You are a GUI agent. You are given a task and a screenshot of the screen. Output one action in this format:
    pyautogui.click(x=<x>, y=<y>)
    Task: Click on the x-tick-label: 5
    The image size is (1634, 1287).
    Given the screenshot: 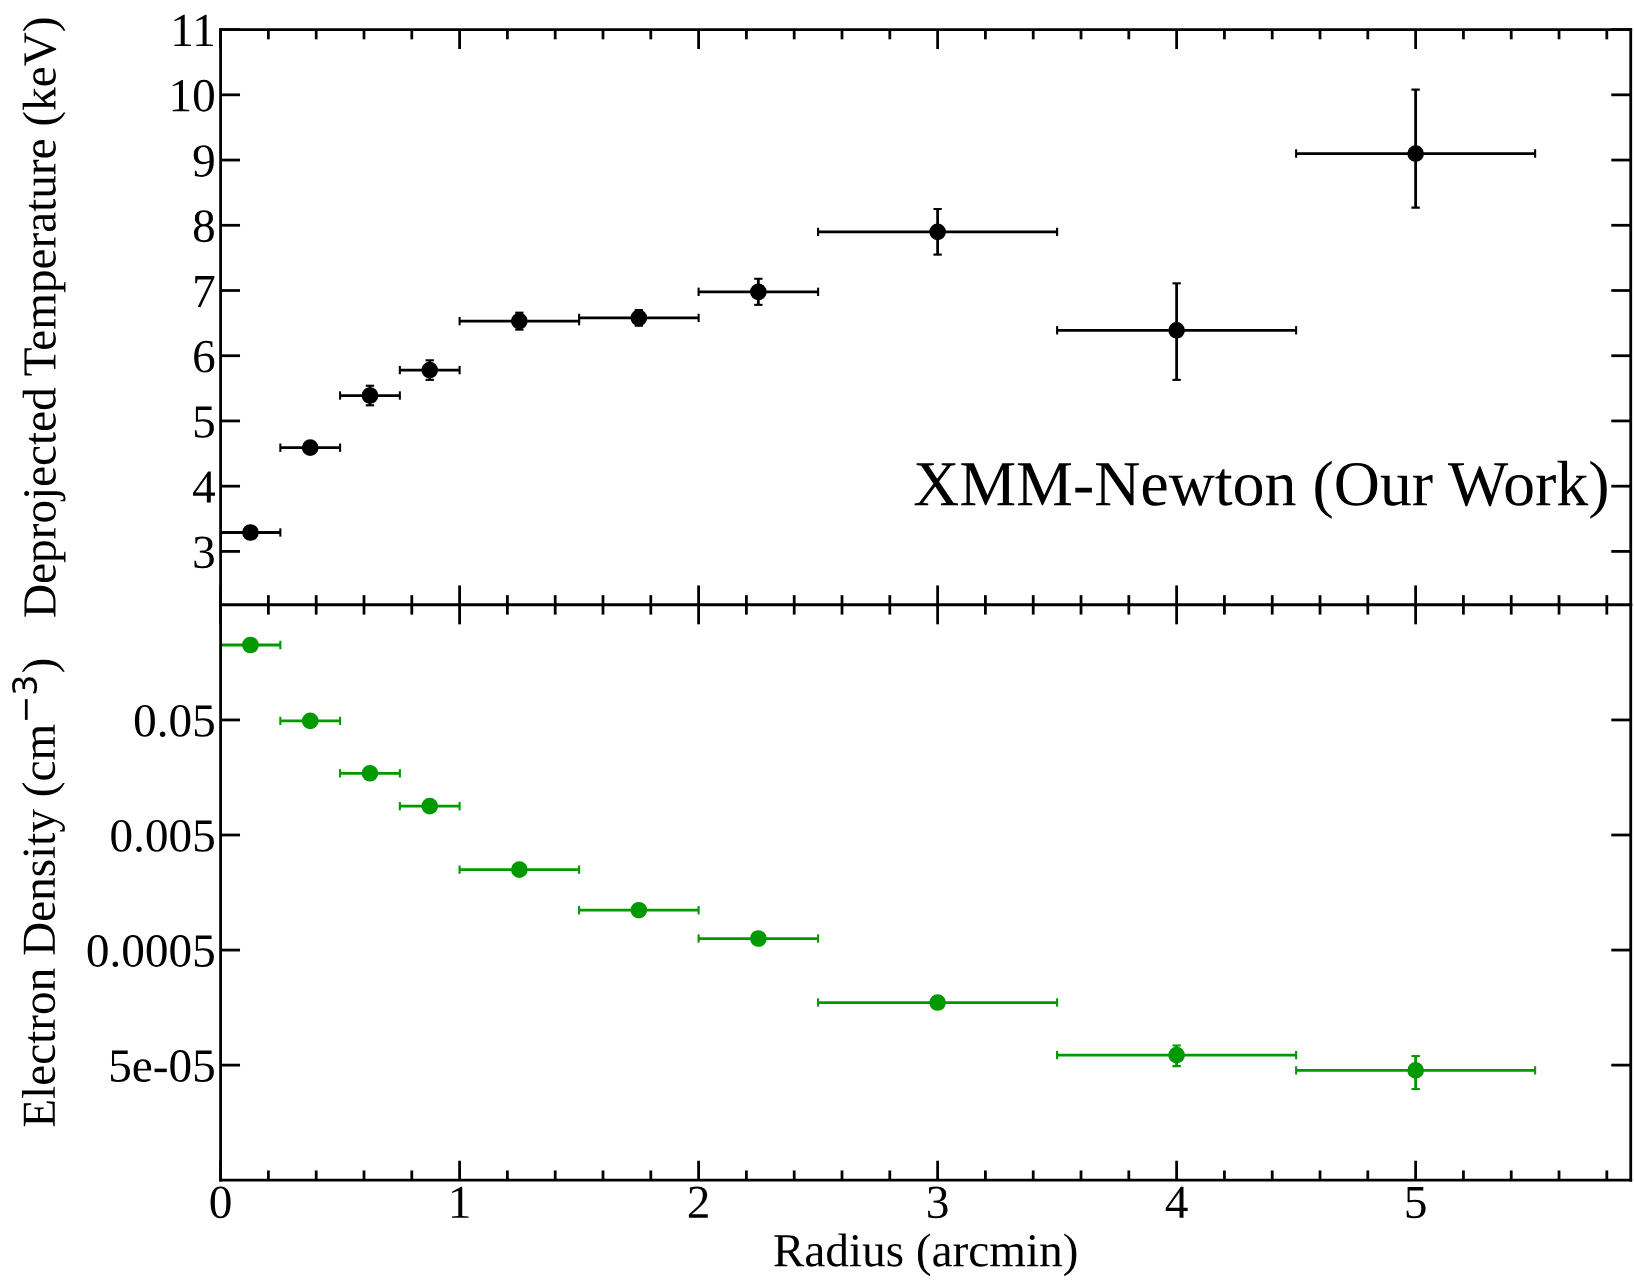 What is the action you would take?
    pyautogui.click(x=1416, y=1202)
    